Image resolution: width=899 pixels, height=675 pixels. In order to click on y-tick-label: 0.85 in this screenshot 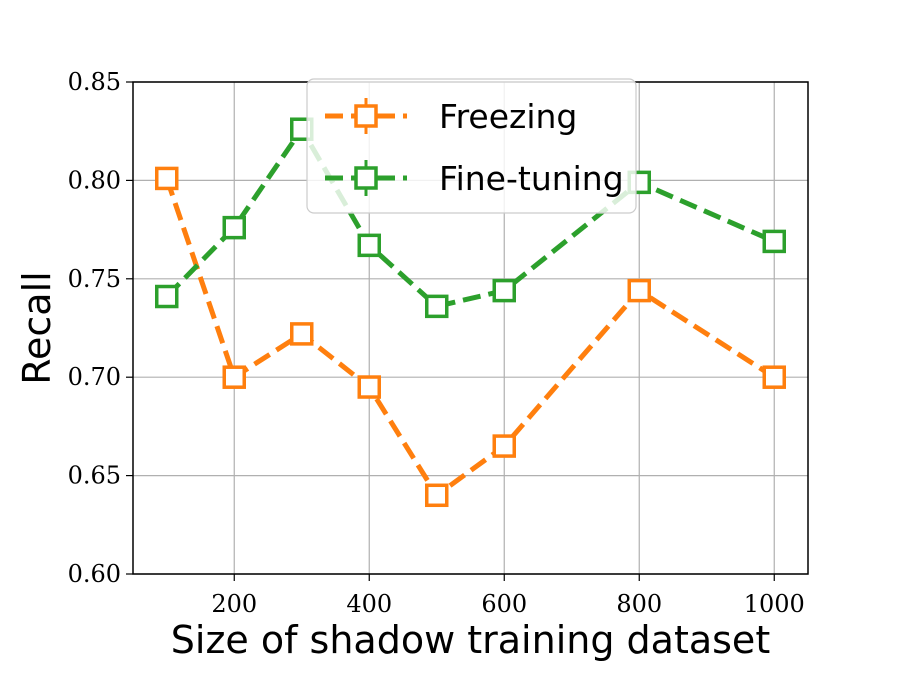, I will do `click(94, 82)`.